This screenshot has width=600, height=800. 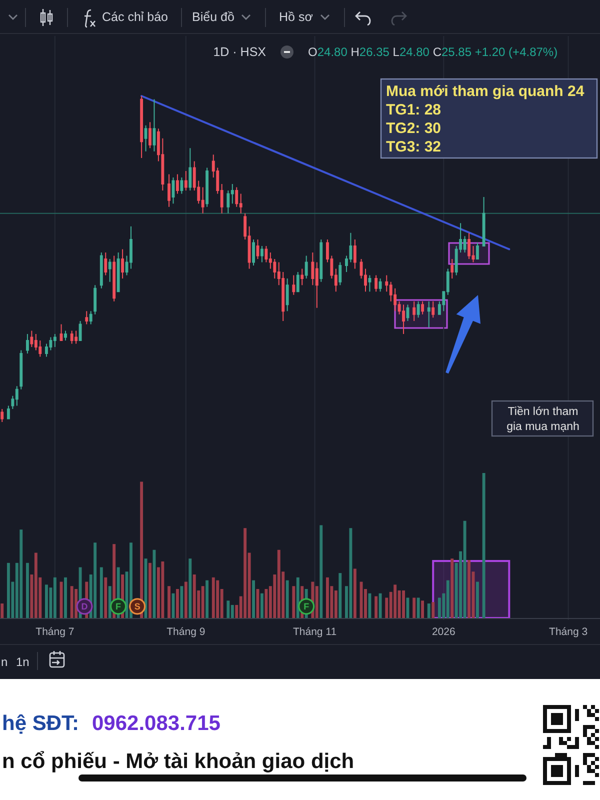 What do you see at coordinates (543, 427) in the screenshot?
I see `annotation: gia mua mạnh` at bounding box center [543, 427].